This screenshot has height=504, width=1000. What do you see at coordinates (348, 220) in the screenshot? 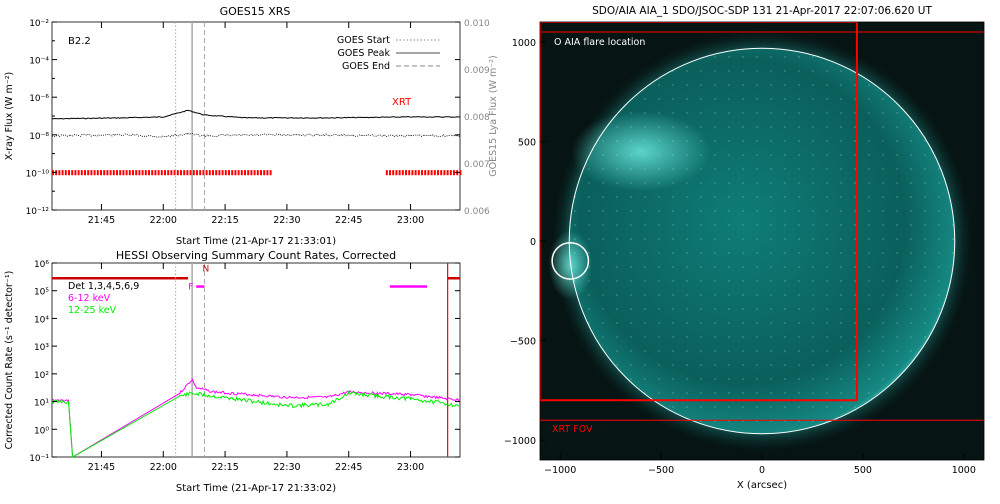
I see `goes-xtick-label: 22:45` at bounding box center [348, 220].